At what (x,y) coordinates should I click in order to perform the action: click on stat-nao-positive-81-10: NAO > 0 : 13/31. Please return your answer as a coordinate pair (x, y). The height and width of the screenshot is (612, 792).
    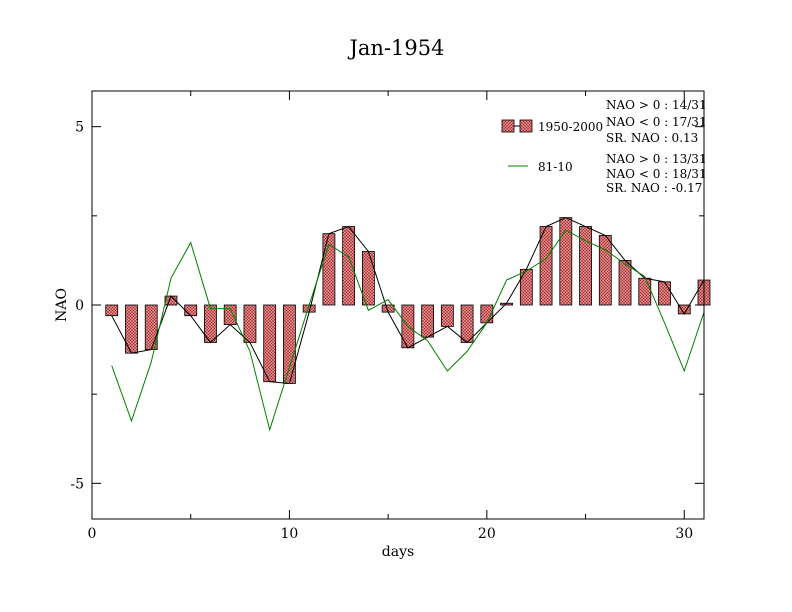
    Looking at the image, I should click on (656, 159).